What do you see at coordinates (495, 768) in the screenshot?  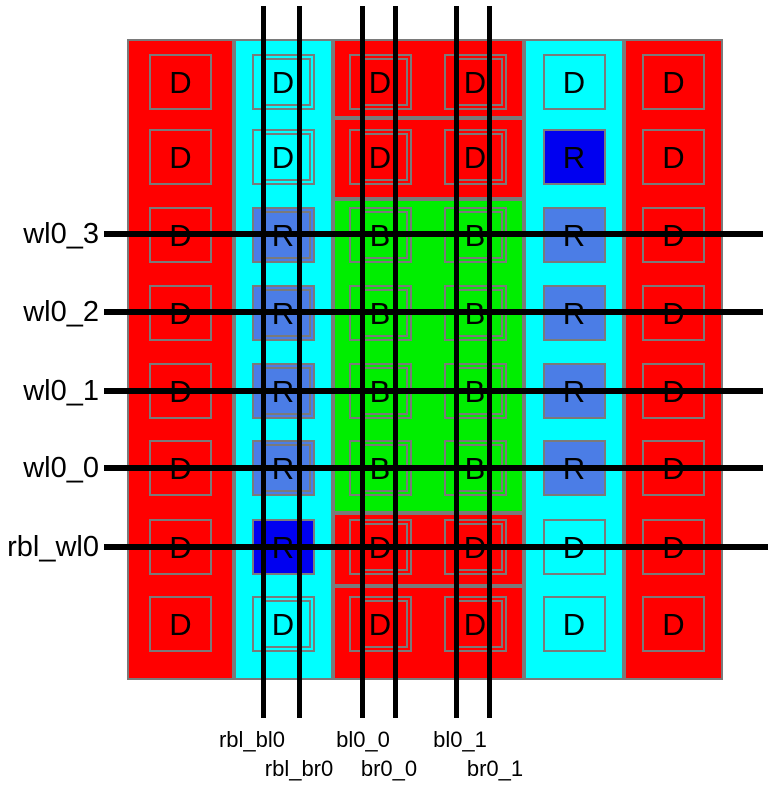 I see `bitline-label-br0_1: br0_1` at bounding box center [495, 768].